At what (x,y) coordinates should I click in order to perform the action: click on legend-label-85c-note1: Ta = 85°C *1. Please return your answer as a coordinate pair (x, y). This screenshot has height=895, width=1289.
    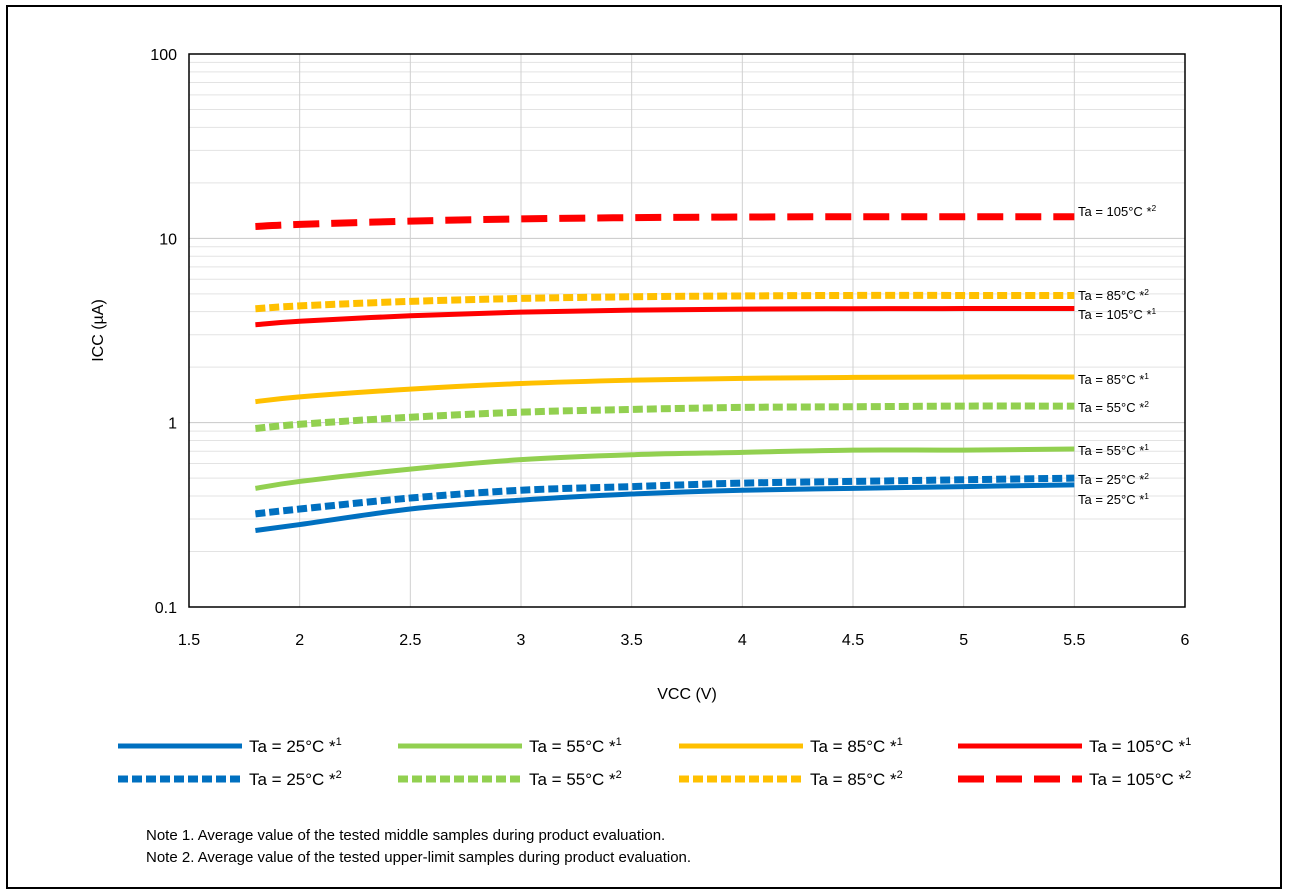
    Looking at the image, I should click on (856, 746).